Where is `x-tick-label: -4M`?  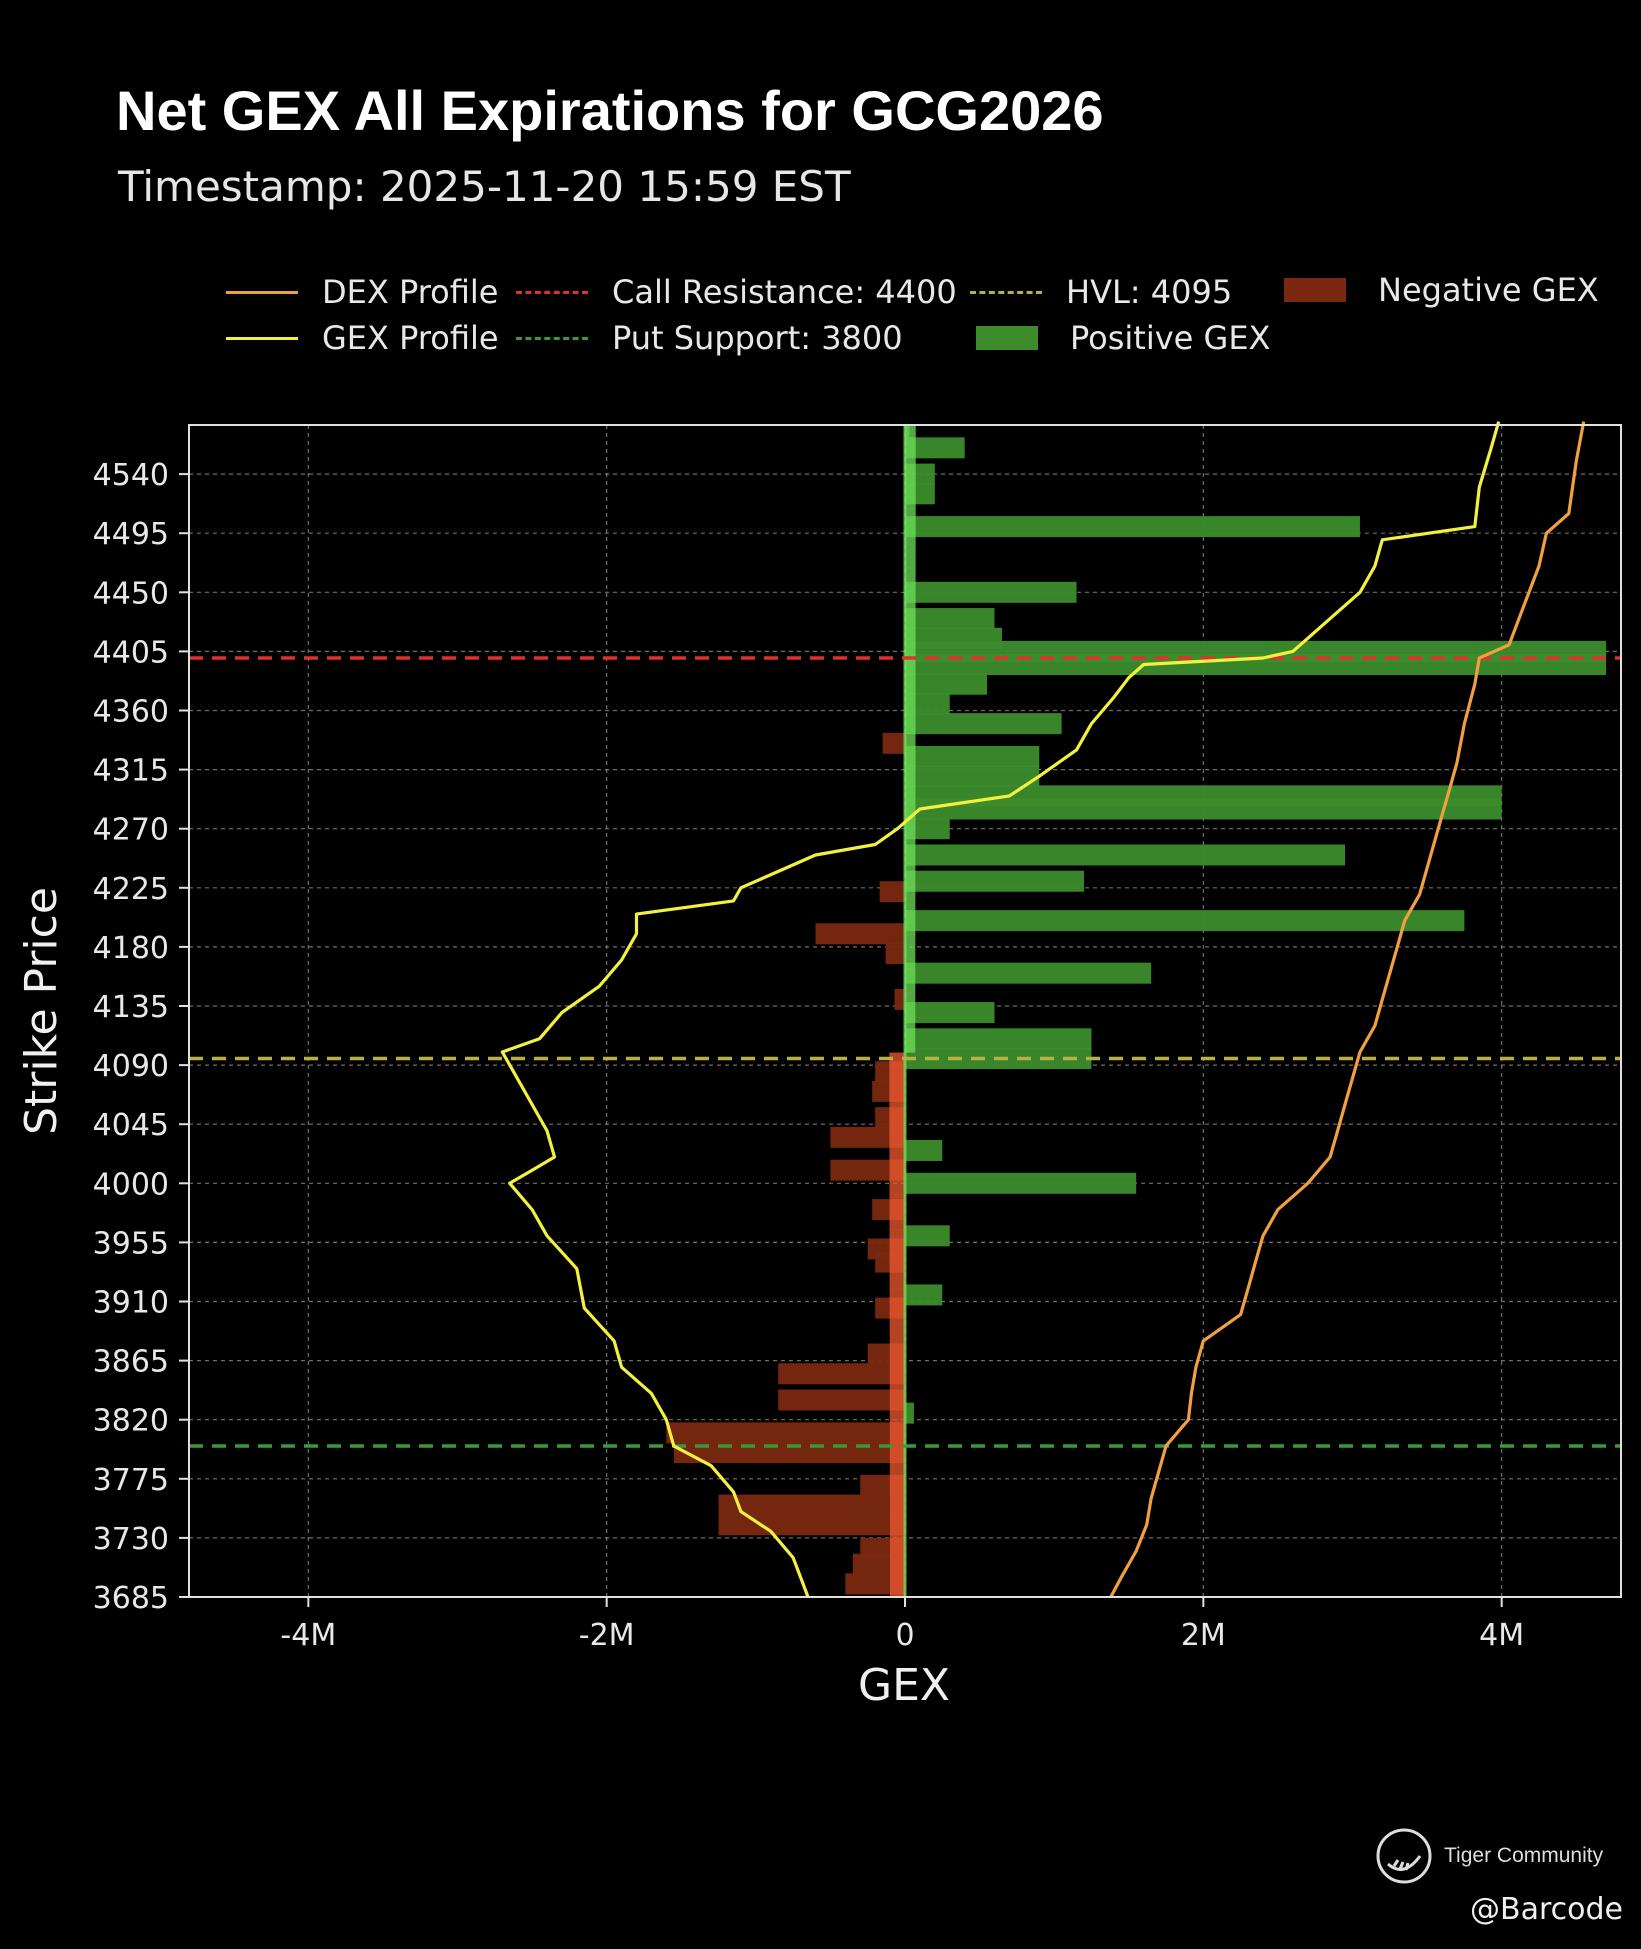 x-tick-label: -4M is located at coordinates (308, 1635).